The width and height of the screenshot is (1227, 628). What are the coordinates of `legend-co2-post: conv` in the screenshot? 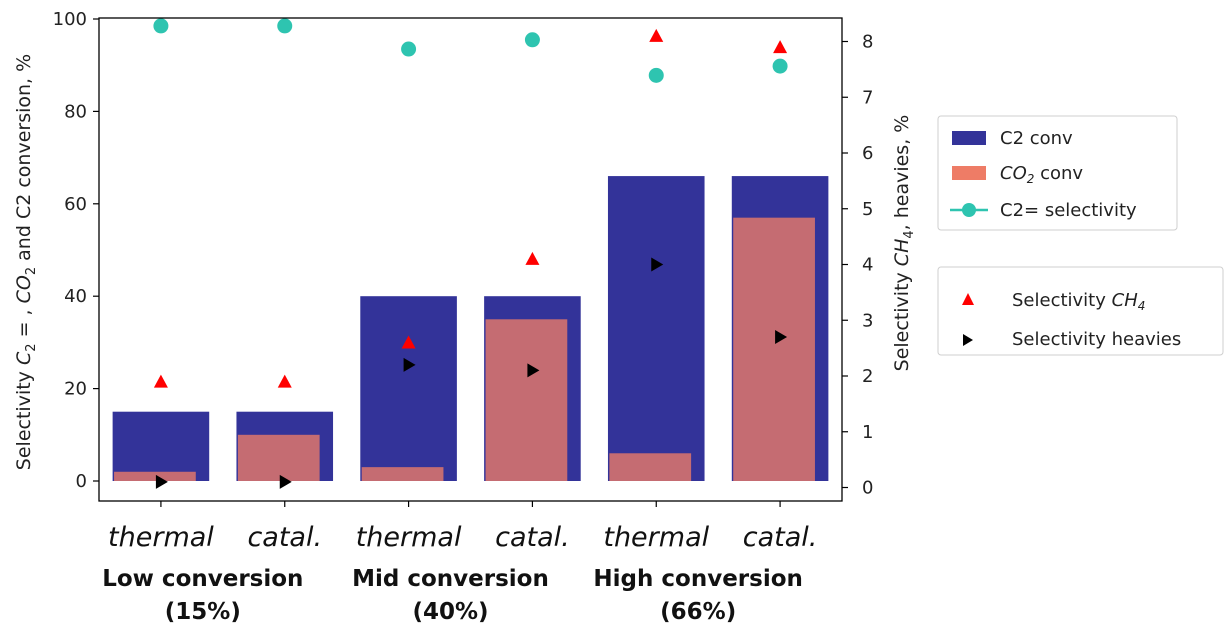 It's located at (1058, 173).